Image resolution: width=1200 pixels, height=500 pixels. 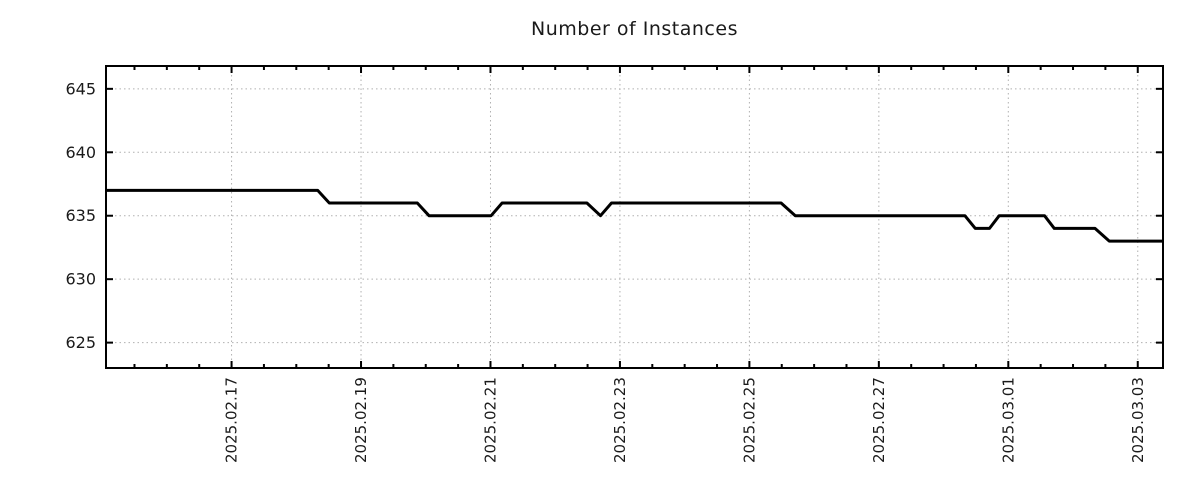 What do you see at coordinates (80, 342) in the screenshot?
I see `y-tick-label: 625` at bounding box center [80, 342].